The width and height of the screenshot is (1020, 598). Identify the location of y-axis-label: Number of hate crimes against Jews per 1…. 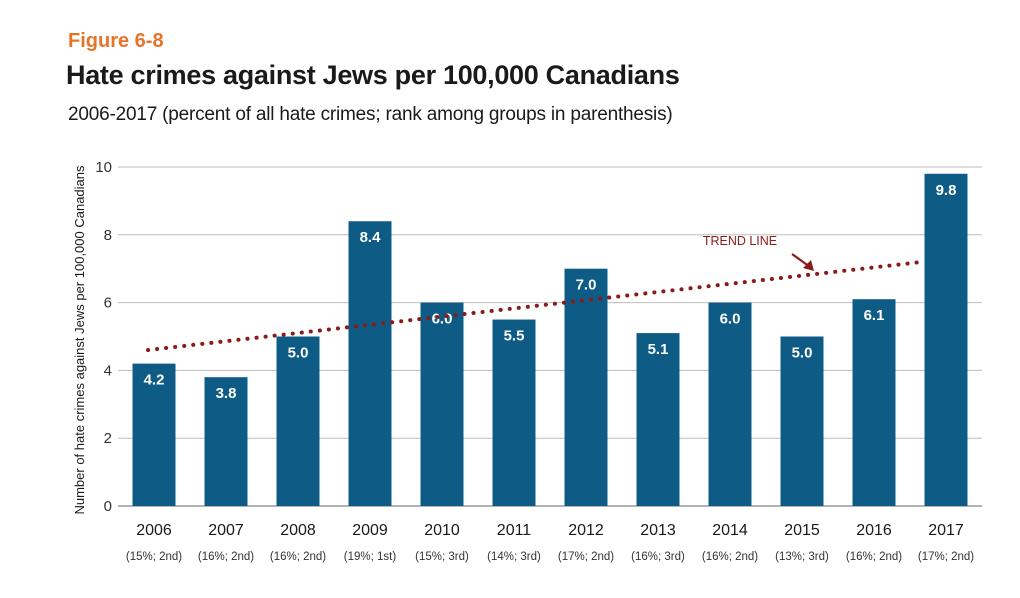
(79, 340).